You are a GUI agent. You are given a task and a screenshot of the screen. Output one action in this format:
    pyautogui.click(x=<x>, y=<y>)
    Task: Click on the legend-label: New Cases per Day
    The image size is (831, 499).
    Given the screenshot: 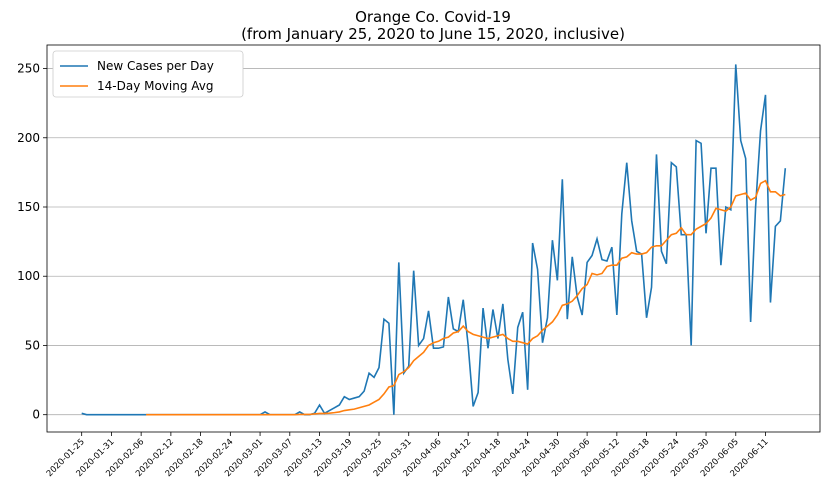 What is the action you would take?
    pyautogui.click(x=155, y=66)
    